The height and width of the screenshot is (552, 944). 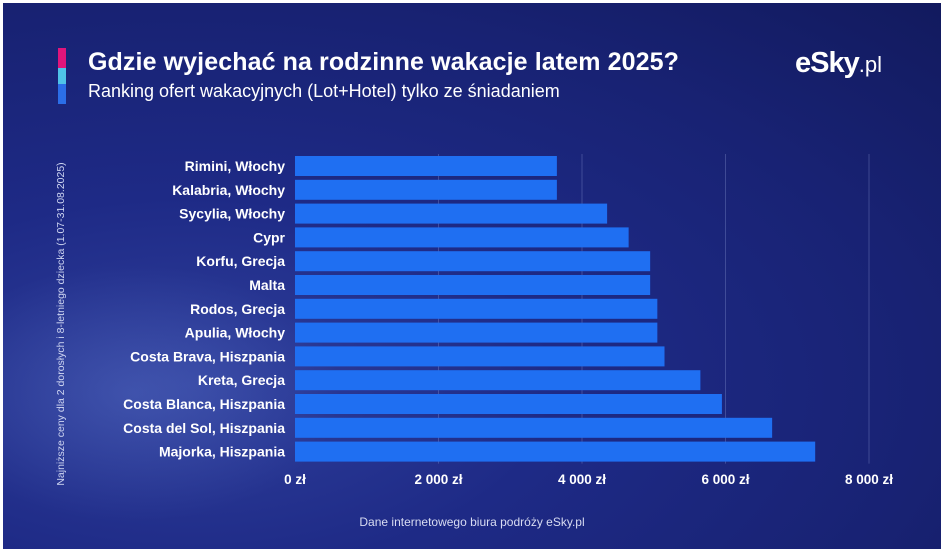 What do you see at coordinates (240, 261) in the screenshot?
I see `category-label: Korfu, Grecja` at bounding box center [240, 261].